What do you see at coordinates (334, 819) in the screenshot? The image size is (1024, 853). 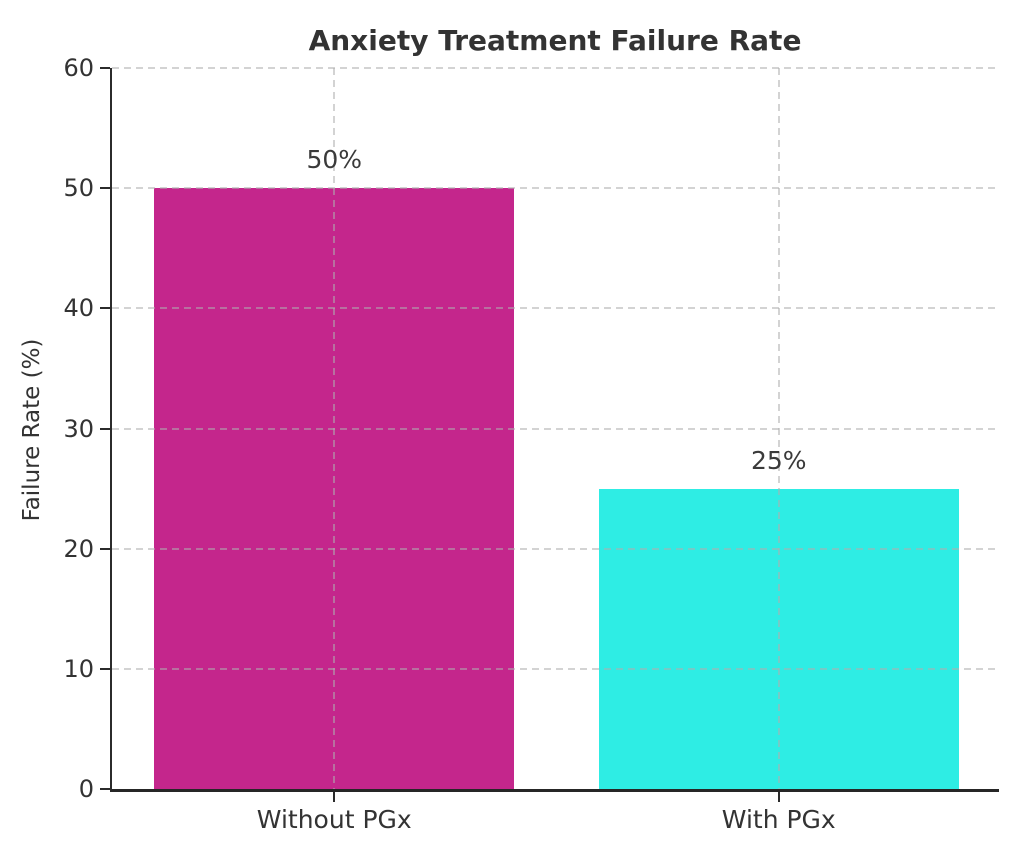 I see `xtick-label-without-pgx: Without PGx` at bounding box center [334, 819].